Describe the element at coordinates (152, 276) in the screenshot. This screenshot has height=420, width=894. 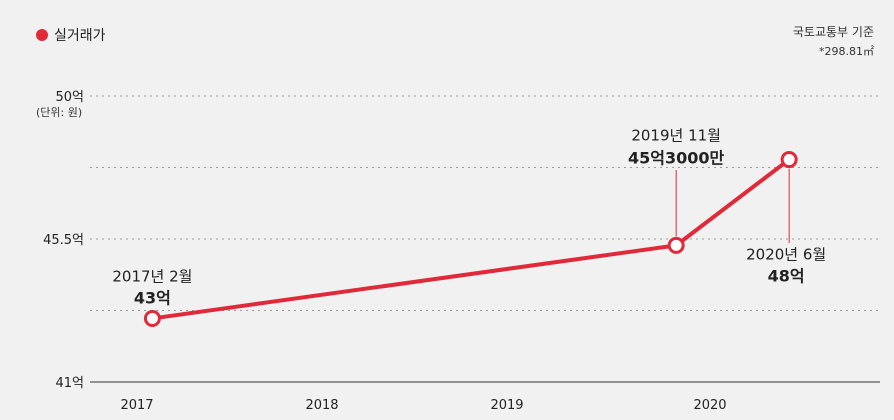
I see `annotation-date-label: 2017년 2월` at that location.